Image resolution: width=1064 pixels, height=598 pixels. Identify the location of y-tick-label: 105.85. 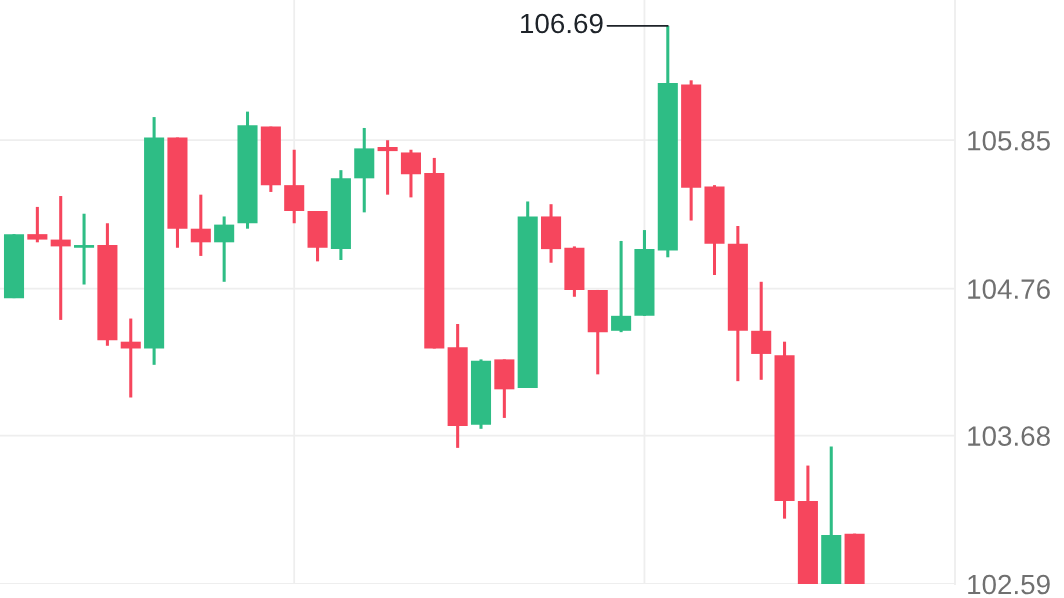
(1009, 140).